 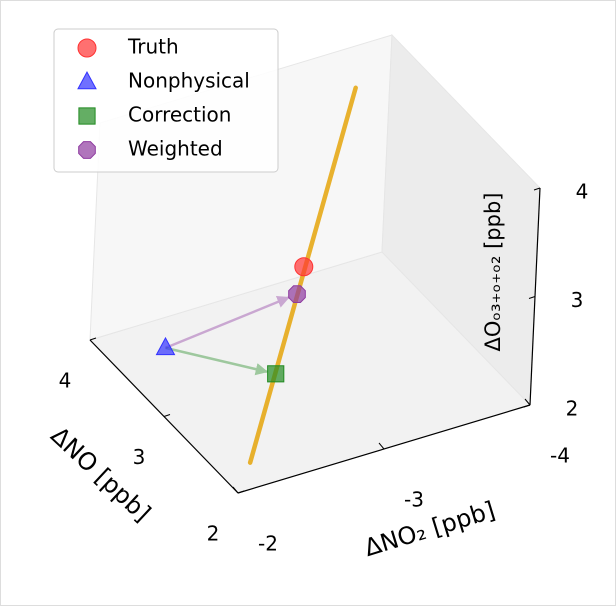 I want to click on y-tick-label: 2, so click(x=213, y=534).